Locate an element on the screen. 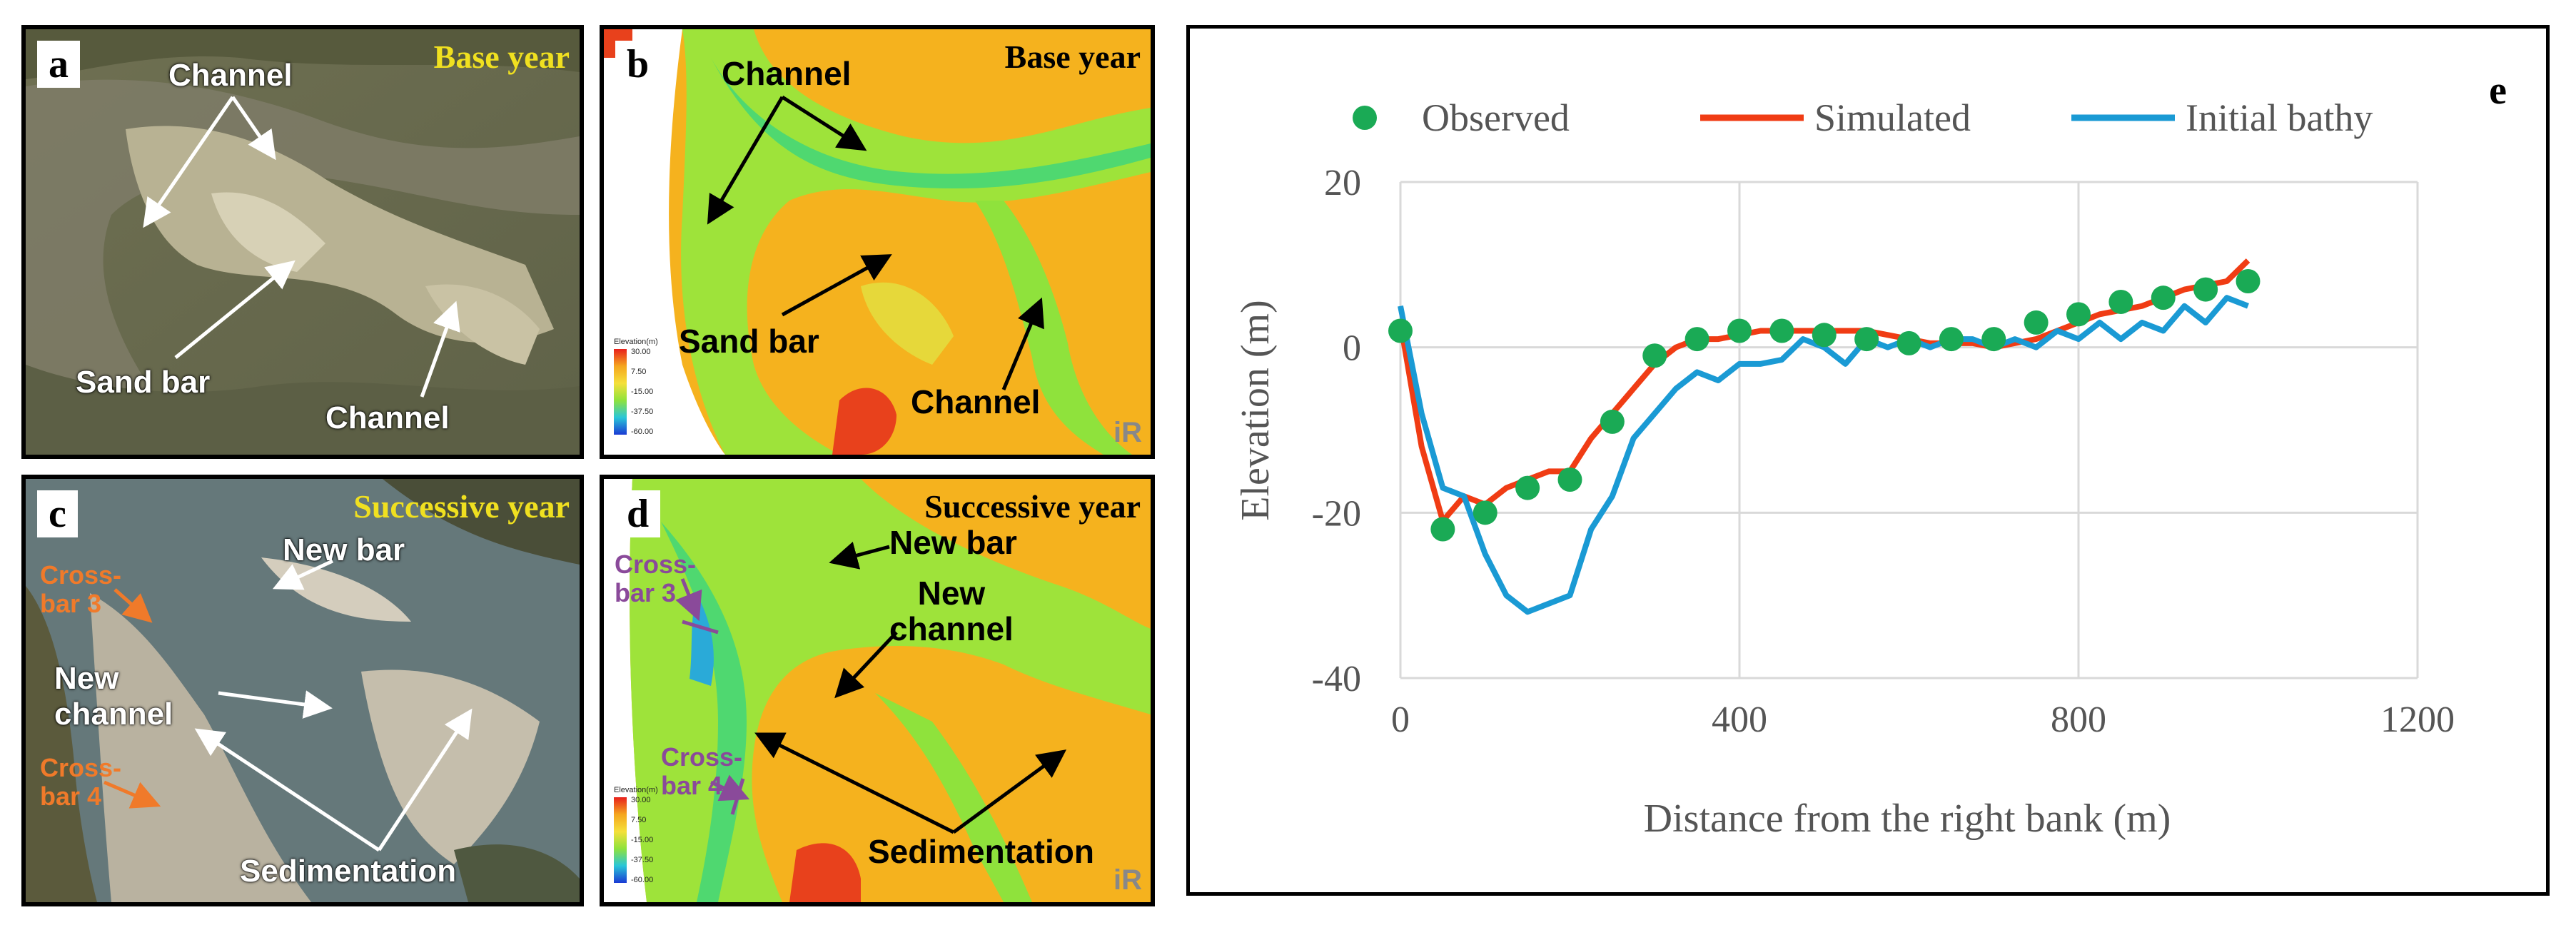 This screenshot has height=935, width=2576. x-tick-label: 0 is located at coordinates (1400, 720).